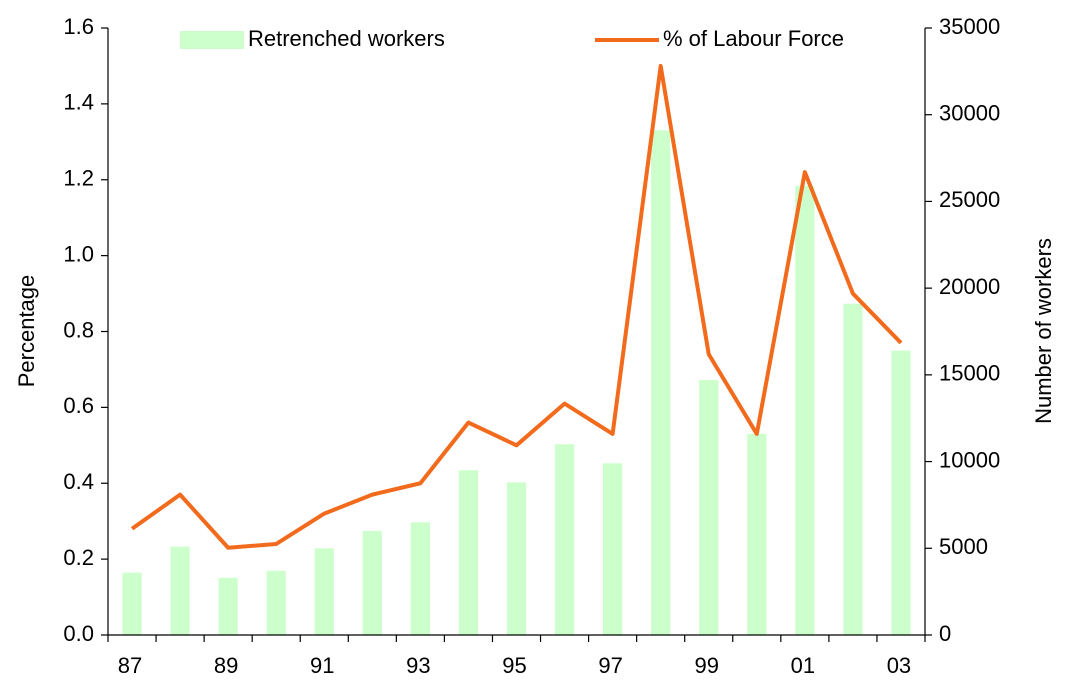 The width and height of the screenshot is (1068, 689). Describe the element at coordinates (78, 26) in the screenshot. I see `y-tick-label: 1.6` at that location.